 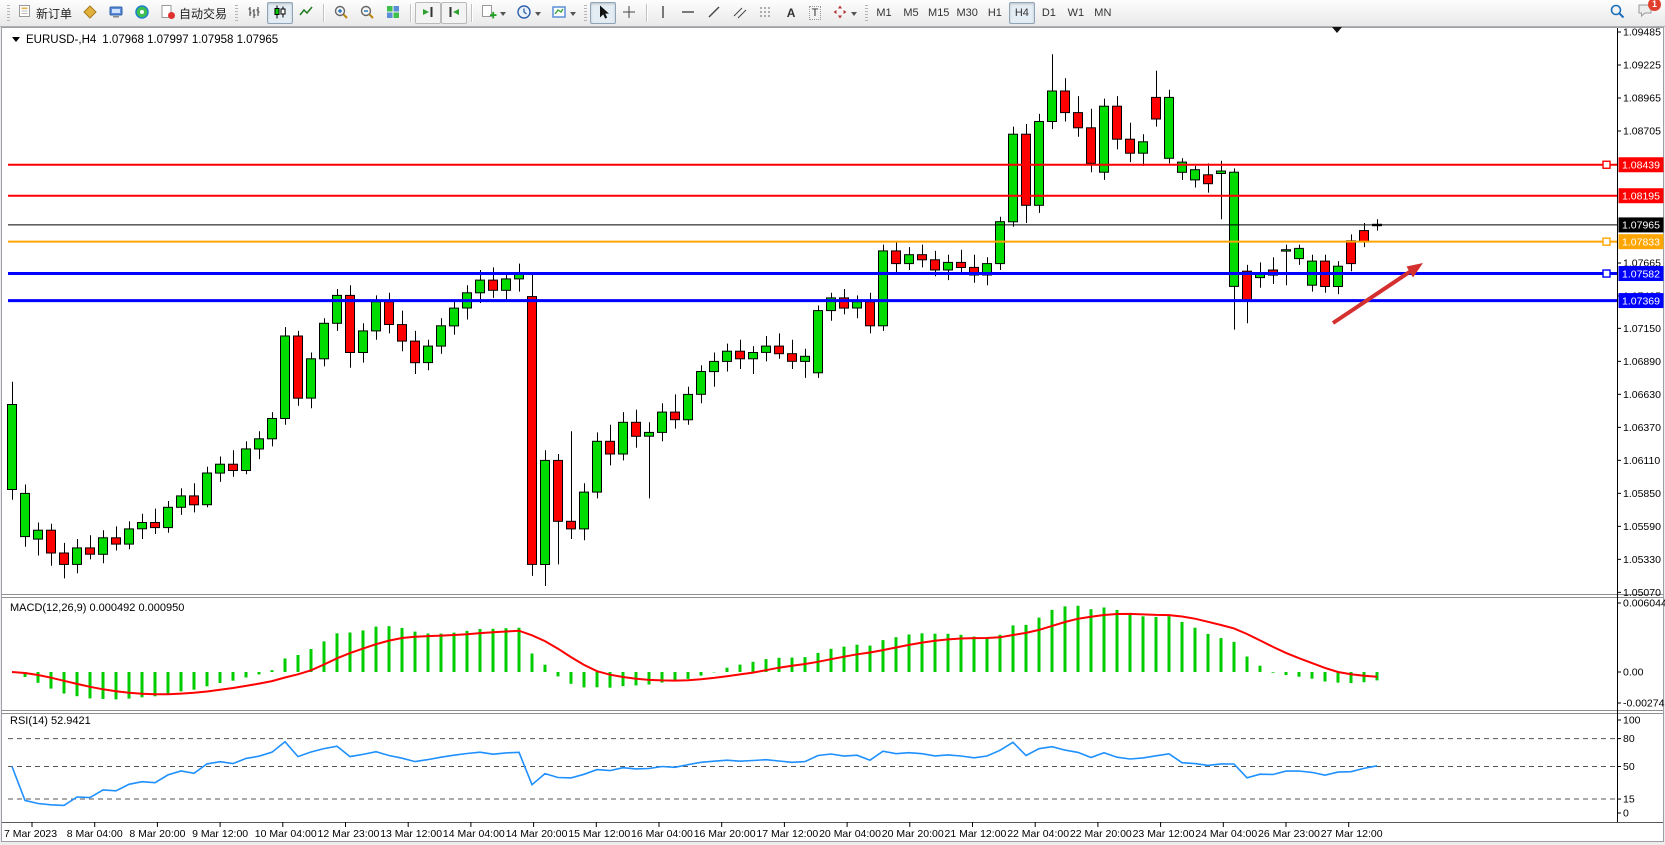 I want to click on time-tick-label: 10 Mar 04:00, so click(x=286, y=834).